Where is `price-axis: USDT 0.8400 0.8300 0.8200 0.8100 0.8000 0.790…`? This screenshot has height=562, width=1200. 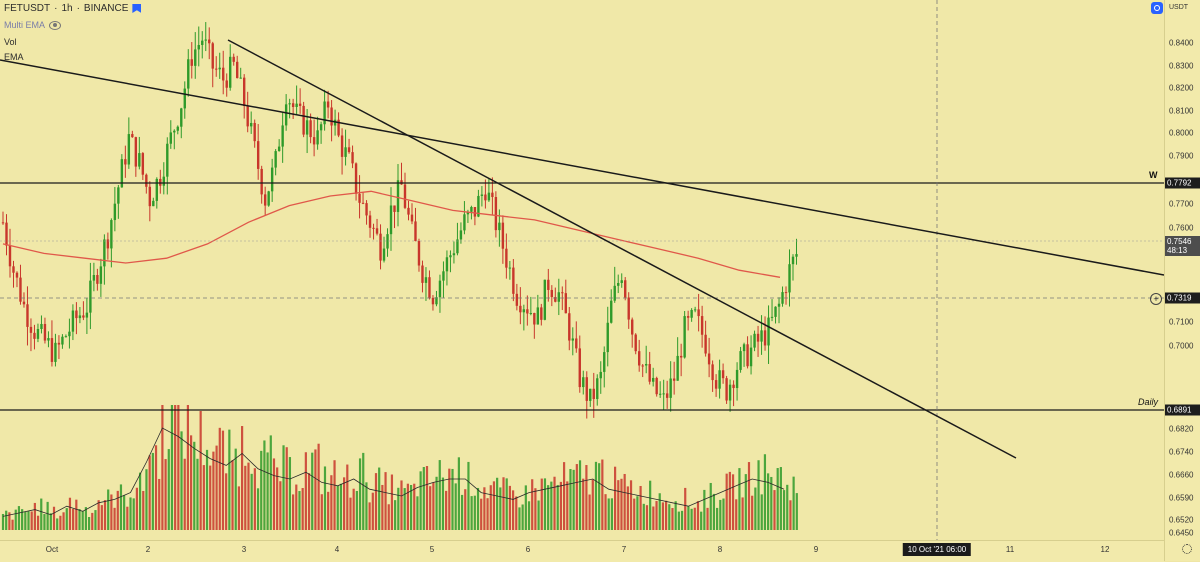 price-axis: USDT 0.8400 0.8300 0.8200 0.8100 0.8000 0.790… is located at coordinates (1182, 280).